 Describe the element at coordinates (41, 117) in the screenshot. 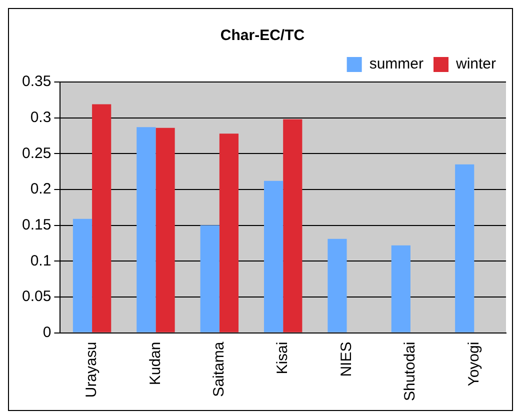

I see `y-tick-label: 0.3` at that location.